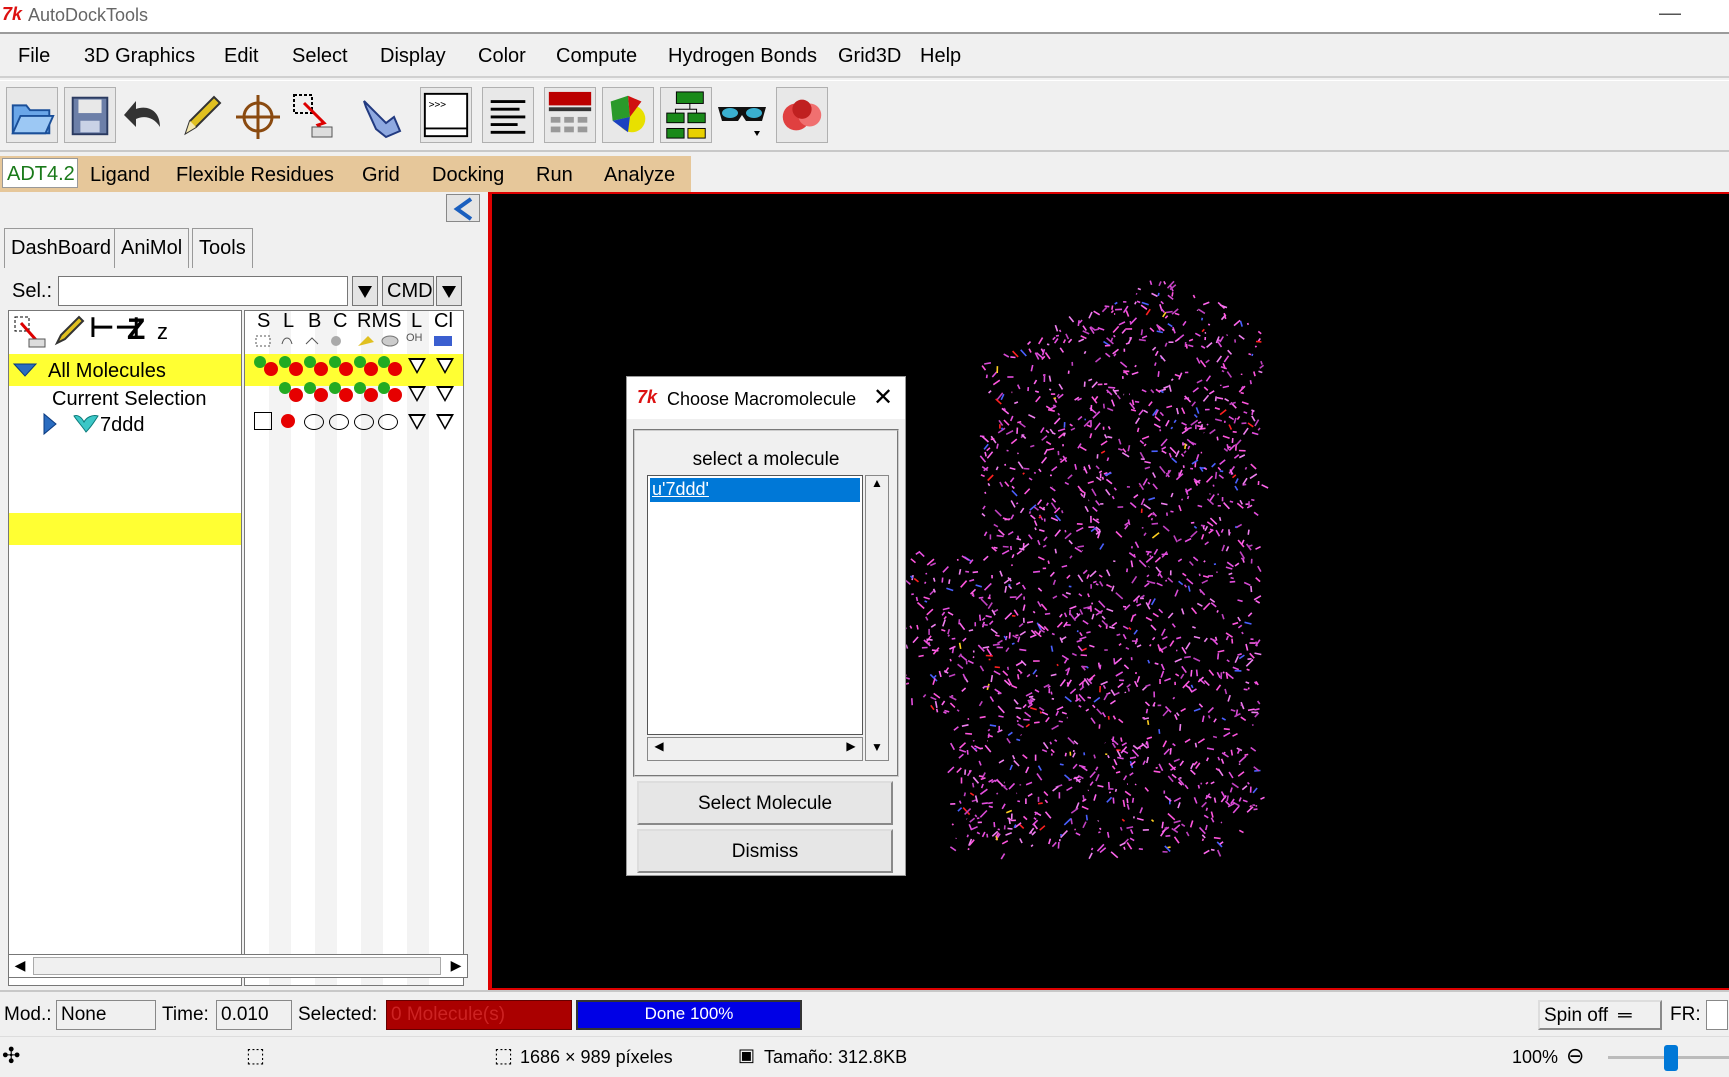 The width and height of the screenshot is (1729, 1077). What do you see at coordinates (597, 56) in the screenshot?
I see `menu-compute: Compute` at bounding box center [597, 56].